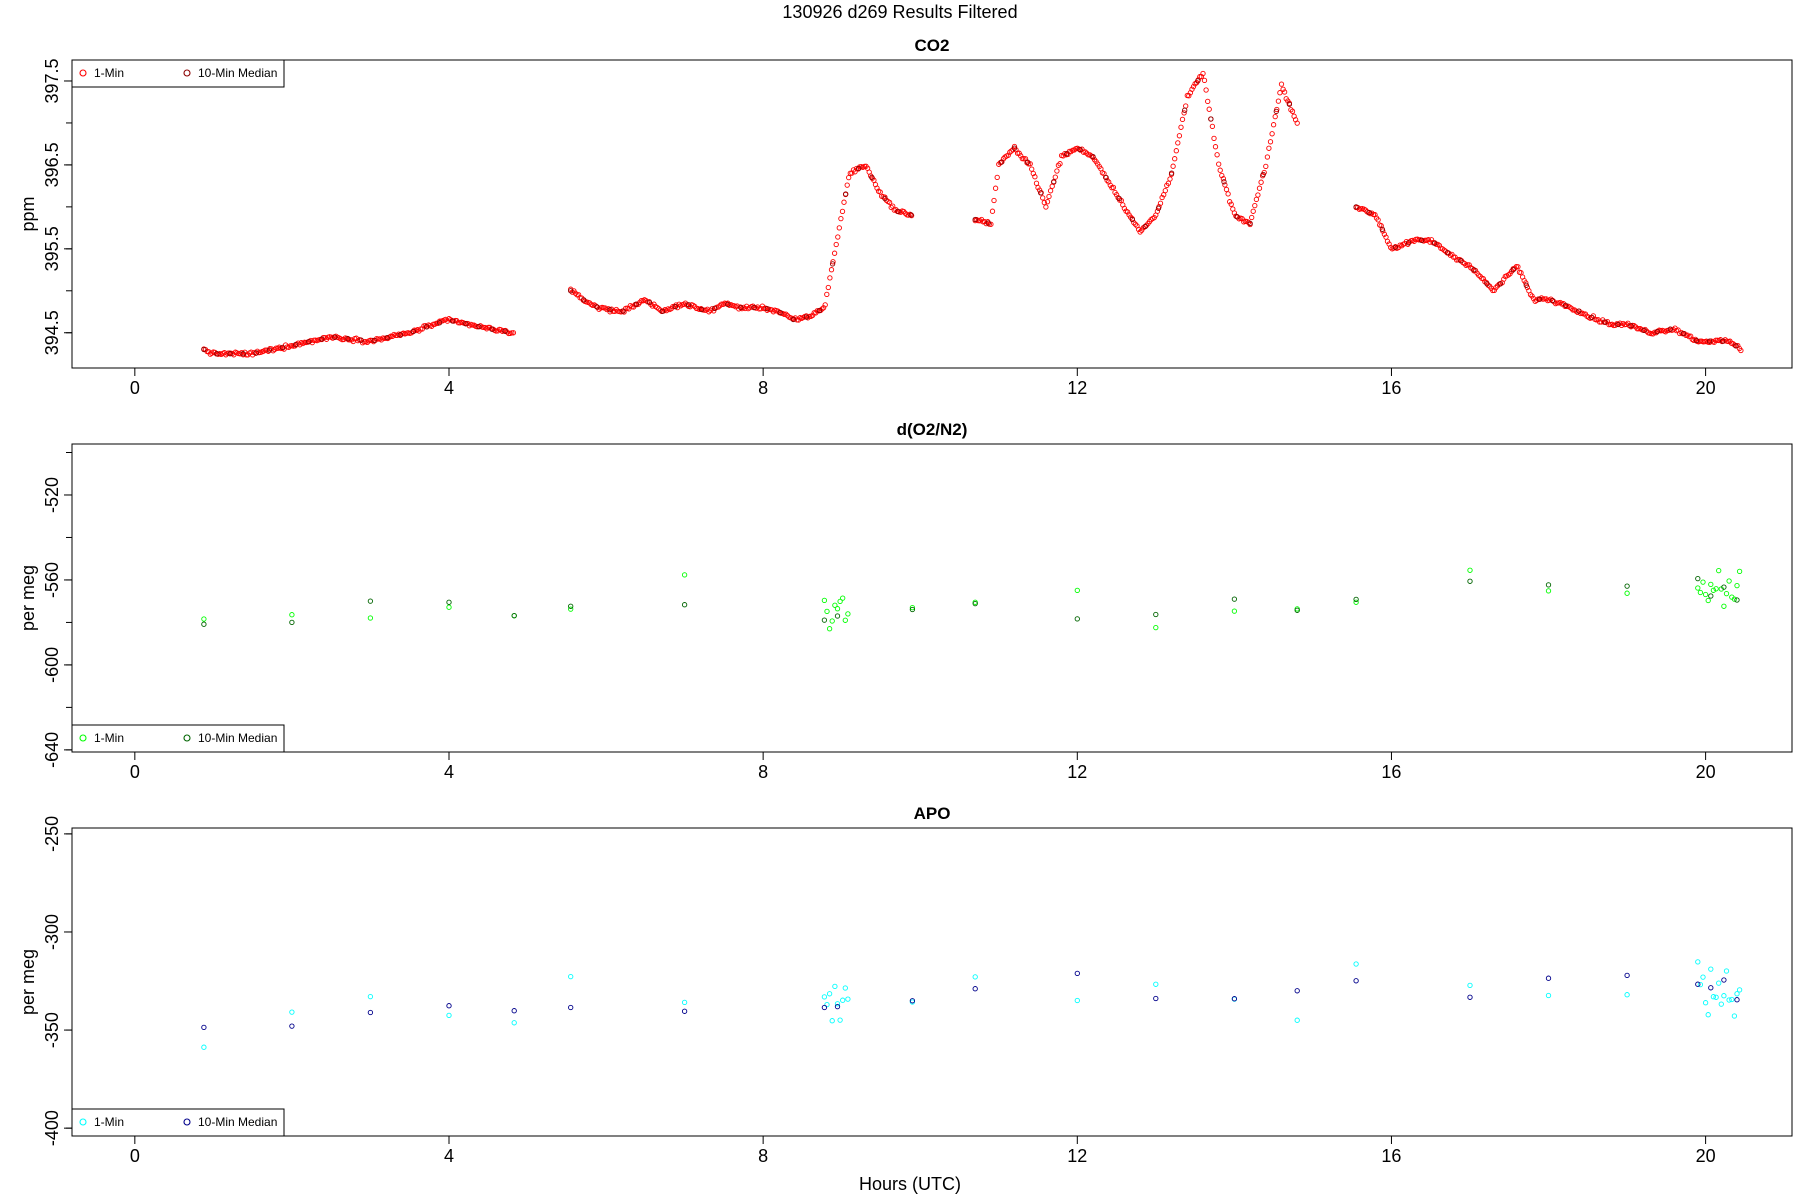 This screenshot has height=1200, width=1800. What do you see at coordinates (1077, 388) in the screenshot?
I see `x-tick-label-co2-12: 12` at bounding box center [1077, 388].